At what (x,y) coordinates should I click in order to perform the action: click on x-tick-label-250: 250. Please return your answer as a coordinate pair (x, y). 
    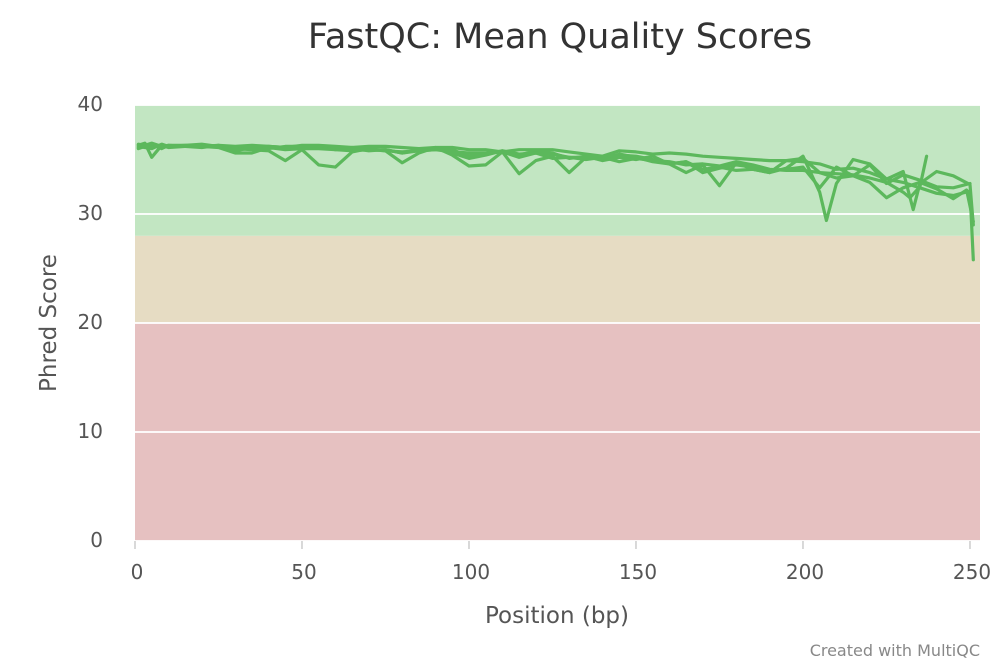
    Looking at the image, I should click on (972, 572).